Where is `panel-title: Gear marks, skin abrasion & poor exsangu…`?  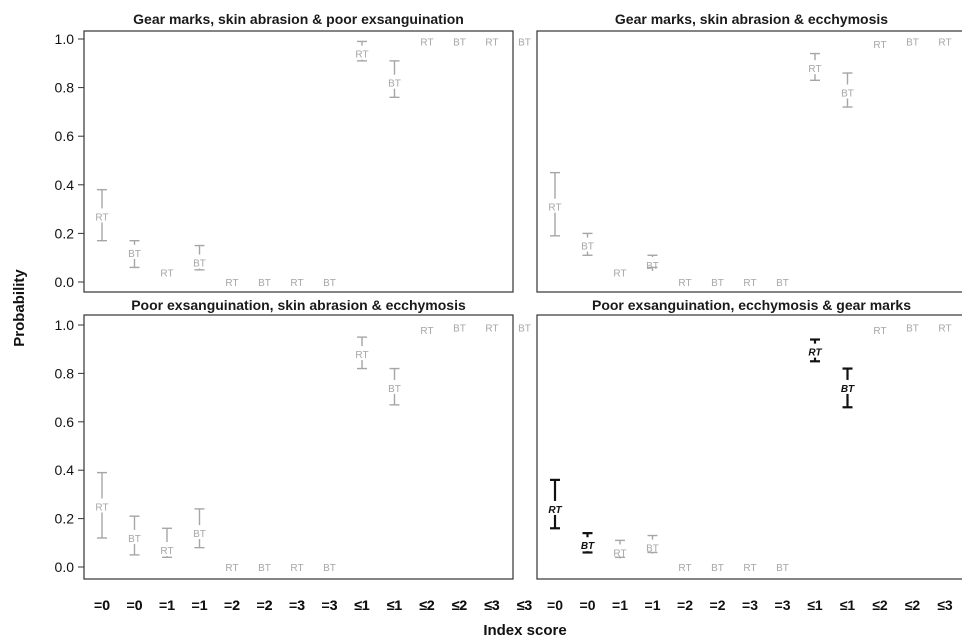
panel-title: Gear marks, skin abrasion & poor exsangu… is located at coordinates (298, 19).